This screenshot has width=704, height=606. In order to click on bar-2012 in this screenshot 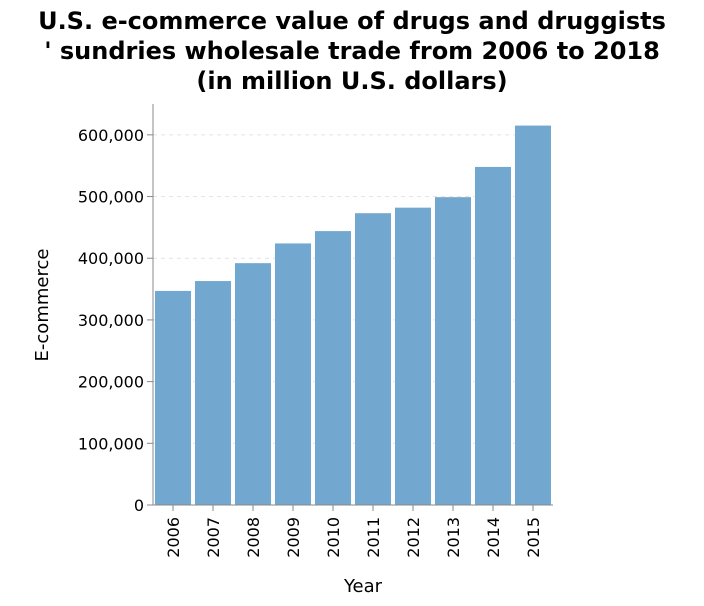, I will do `click(413, 356)`.